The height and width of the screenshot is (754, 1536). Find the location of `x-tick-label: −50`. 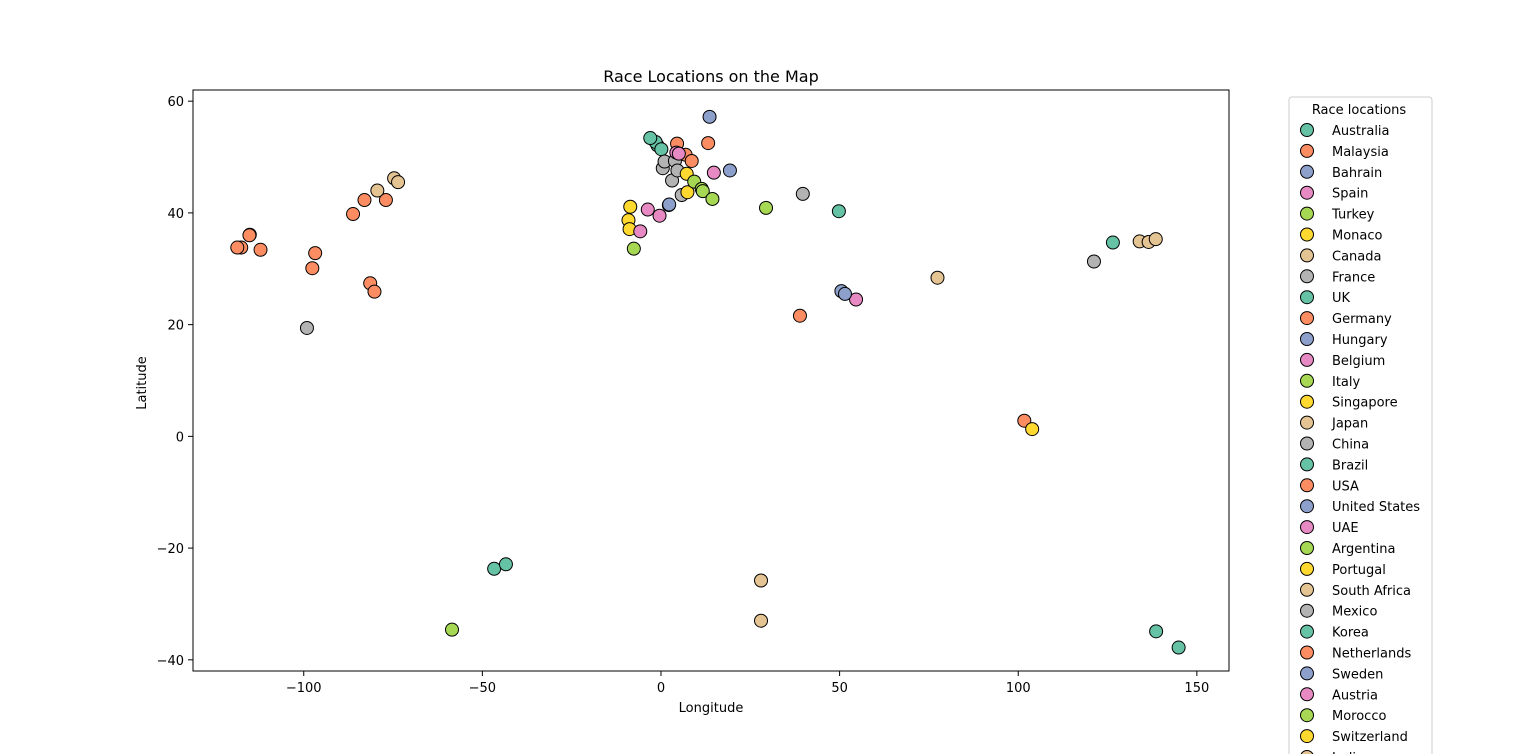

x-tick-label: −50 is located at coordinates (482, 688).